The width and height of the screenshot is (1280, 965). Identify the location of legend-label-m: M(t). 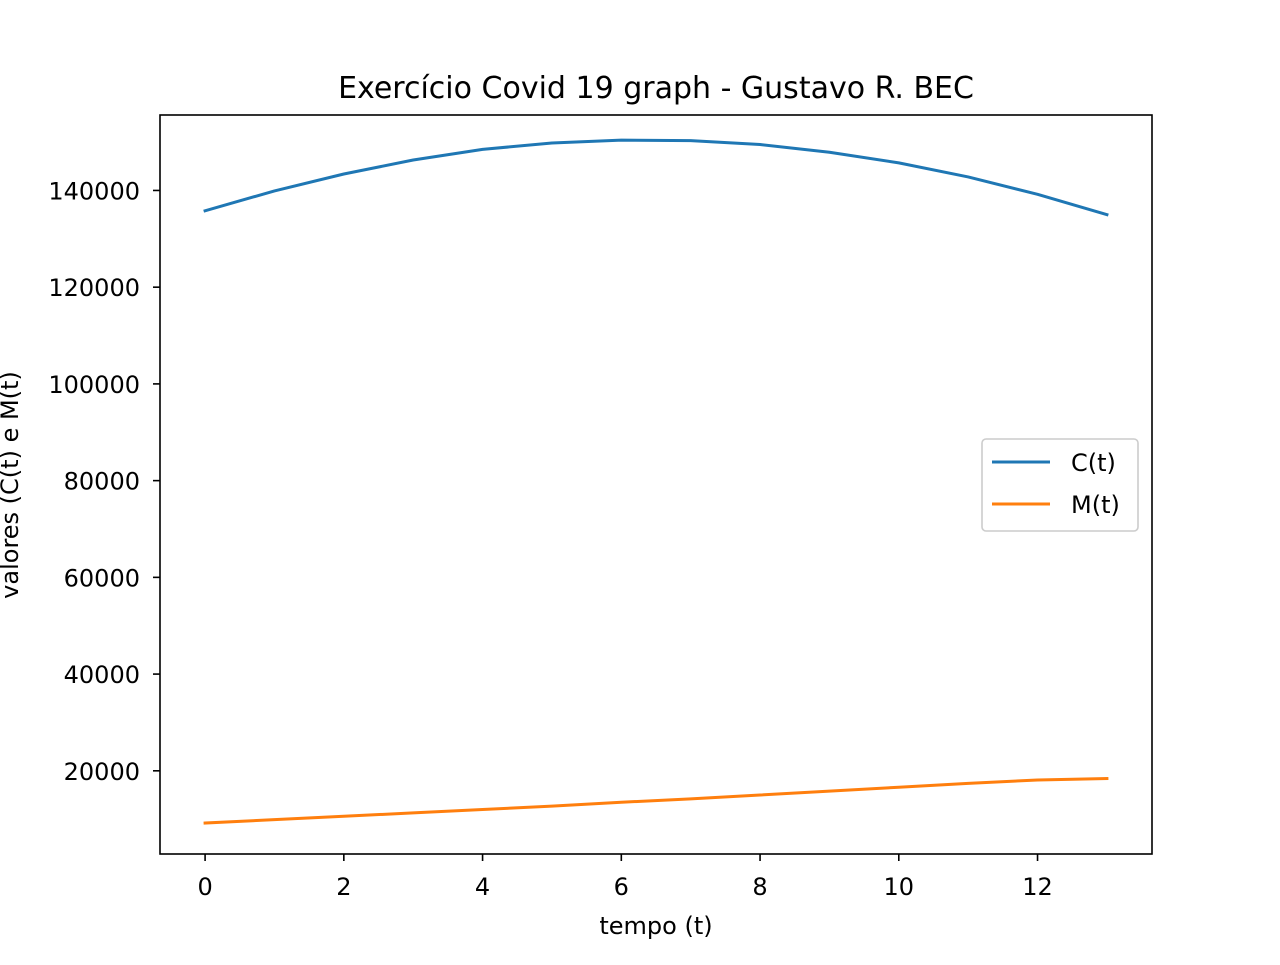
(1095, 505).